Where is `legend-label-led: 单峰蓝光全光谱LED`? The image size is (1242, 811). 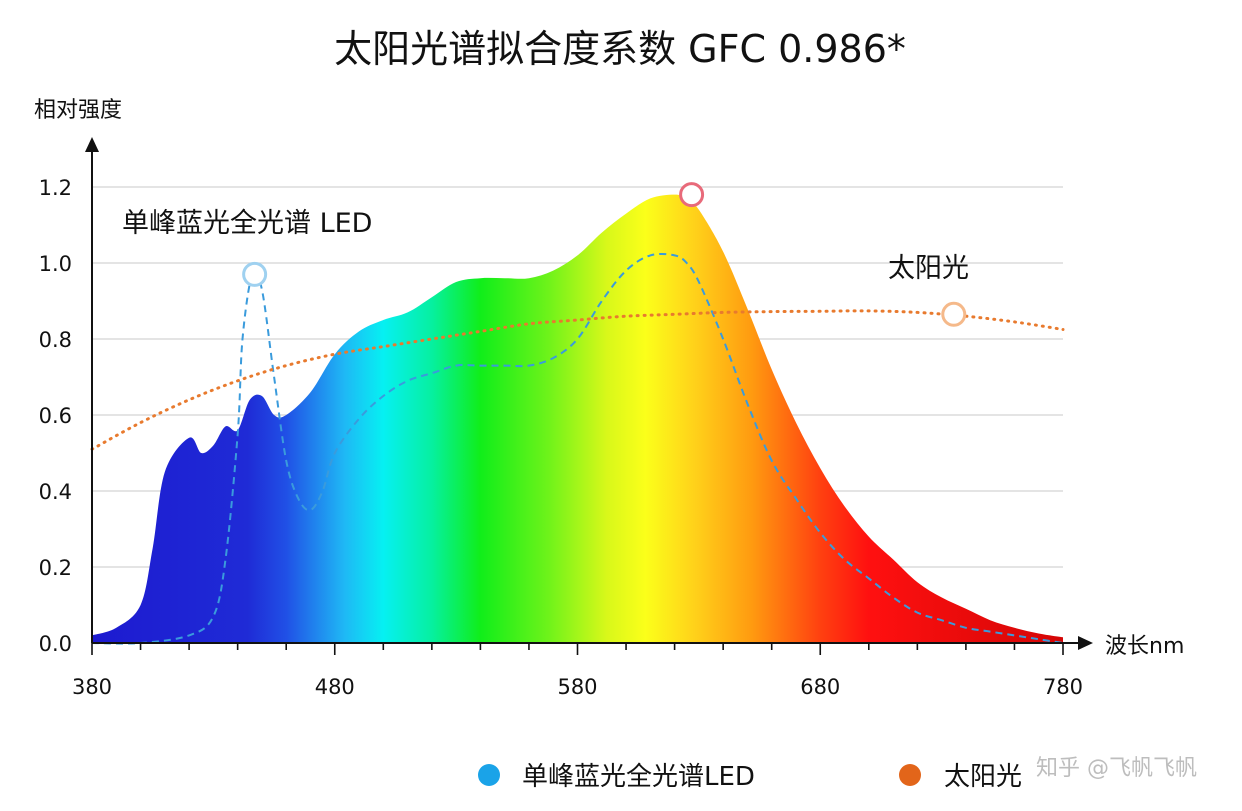
legend-label-led: 单峰蓝光全光谱LED is located at coordinates (638, 777).